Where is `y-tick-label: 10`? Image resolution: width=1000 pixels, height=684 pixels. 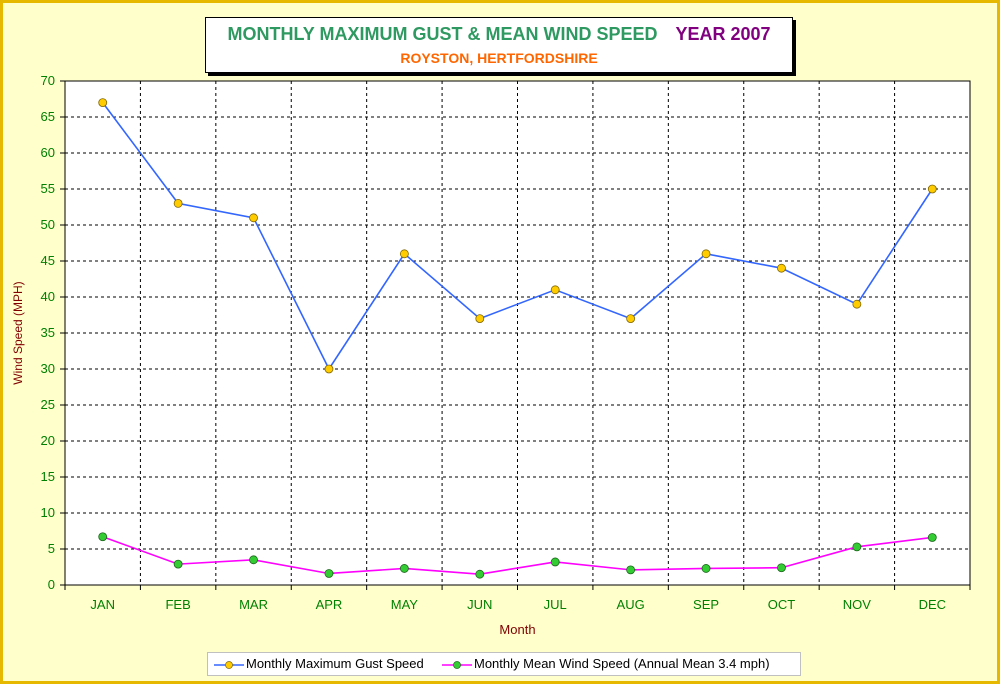
y-tick-label: 10 is located at coordinates (48, 512).